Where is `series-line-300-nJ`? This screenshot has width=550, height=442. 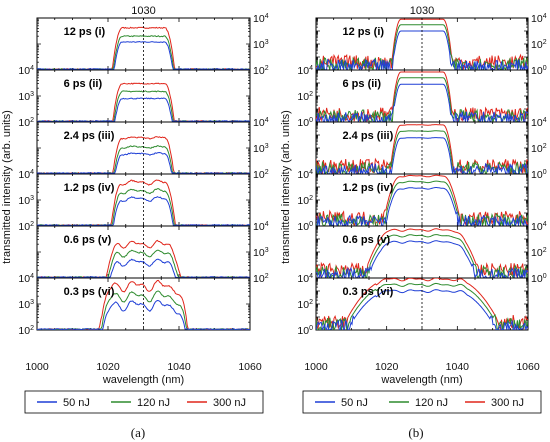
series-line-300-nJ is located at coordinates (422, 253).